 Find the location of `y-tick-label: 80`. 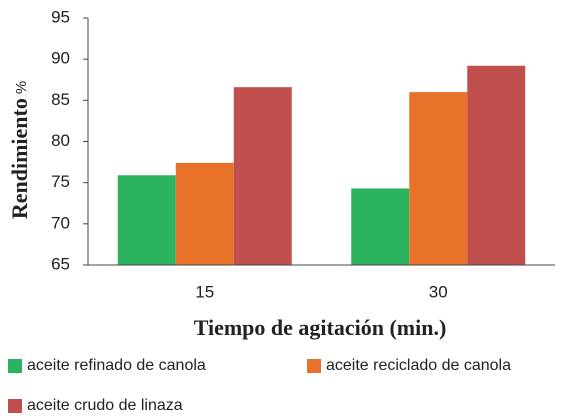

y-tick-label: 80 is located at coordinates (60, 140).